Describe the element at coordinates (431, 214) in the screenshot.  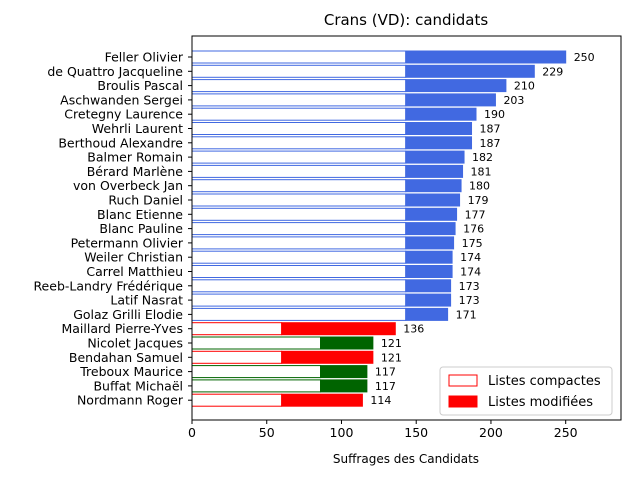
I see `bar-12-modifiees` at that location.